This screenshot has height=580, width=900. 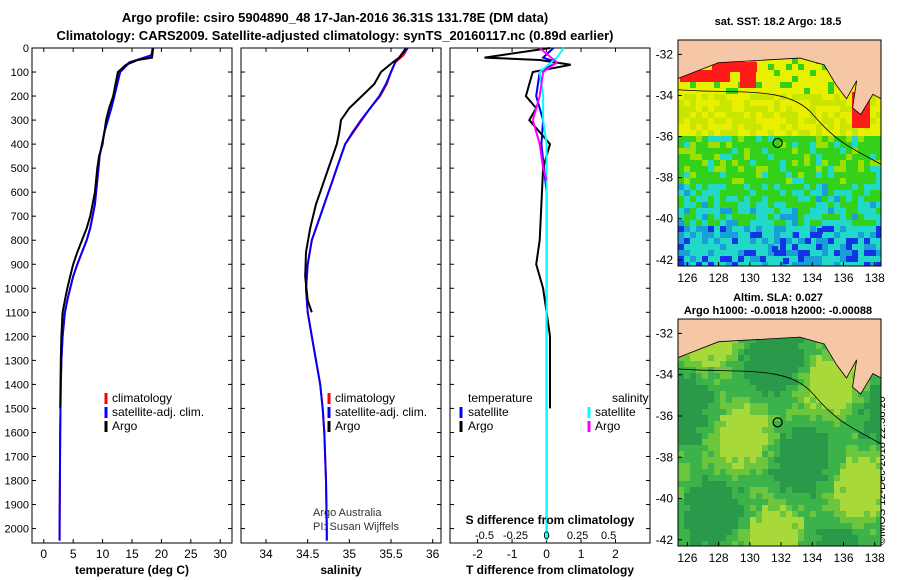 I want to click on sst-map-field, so click(x=779, y=153).